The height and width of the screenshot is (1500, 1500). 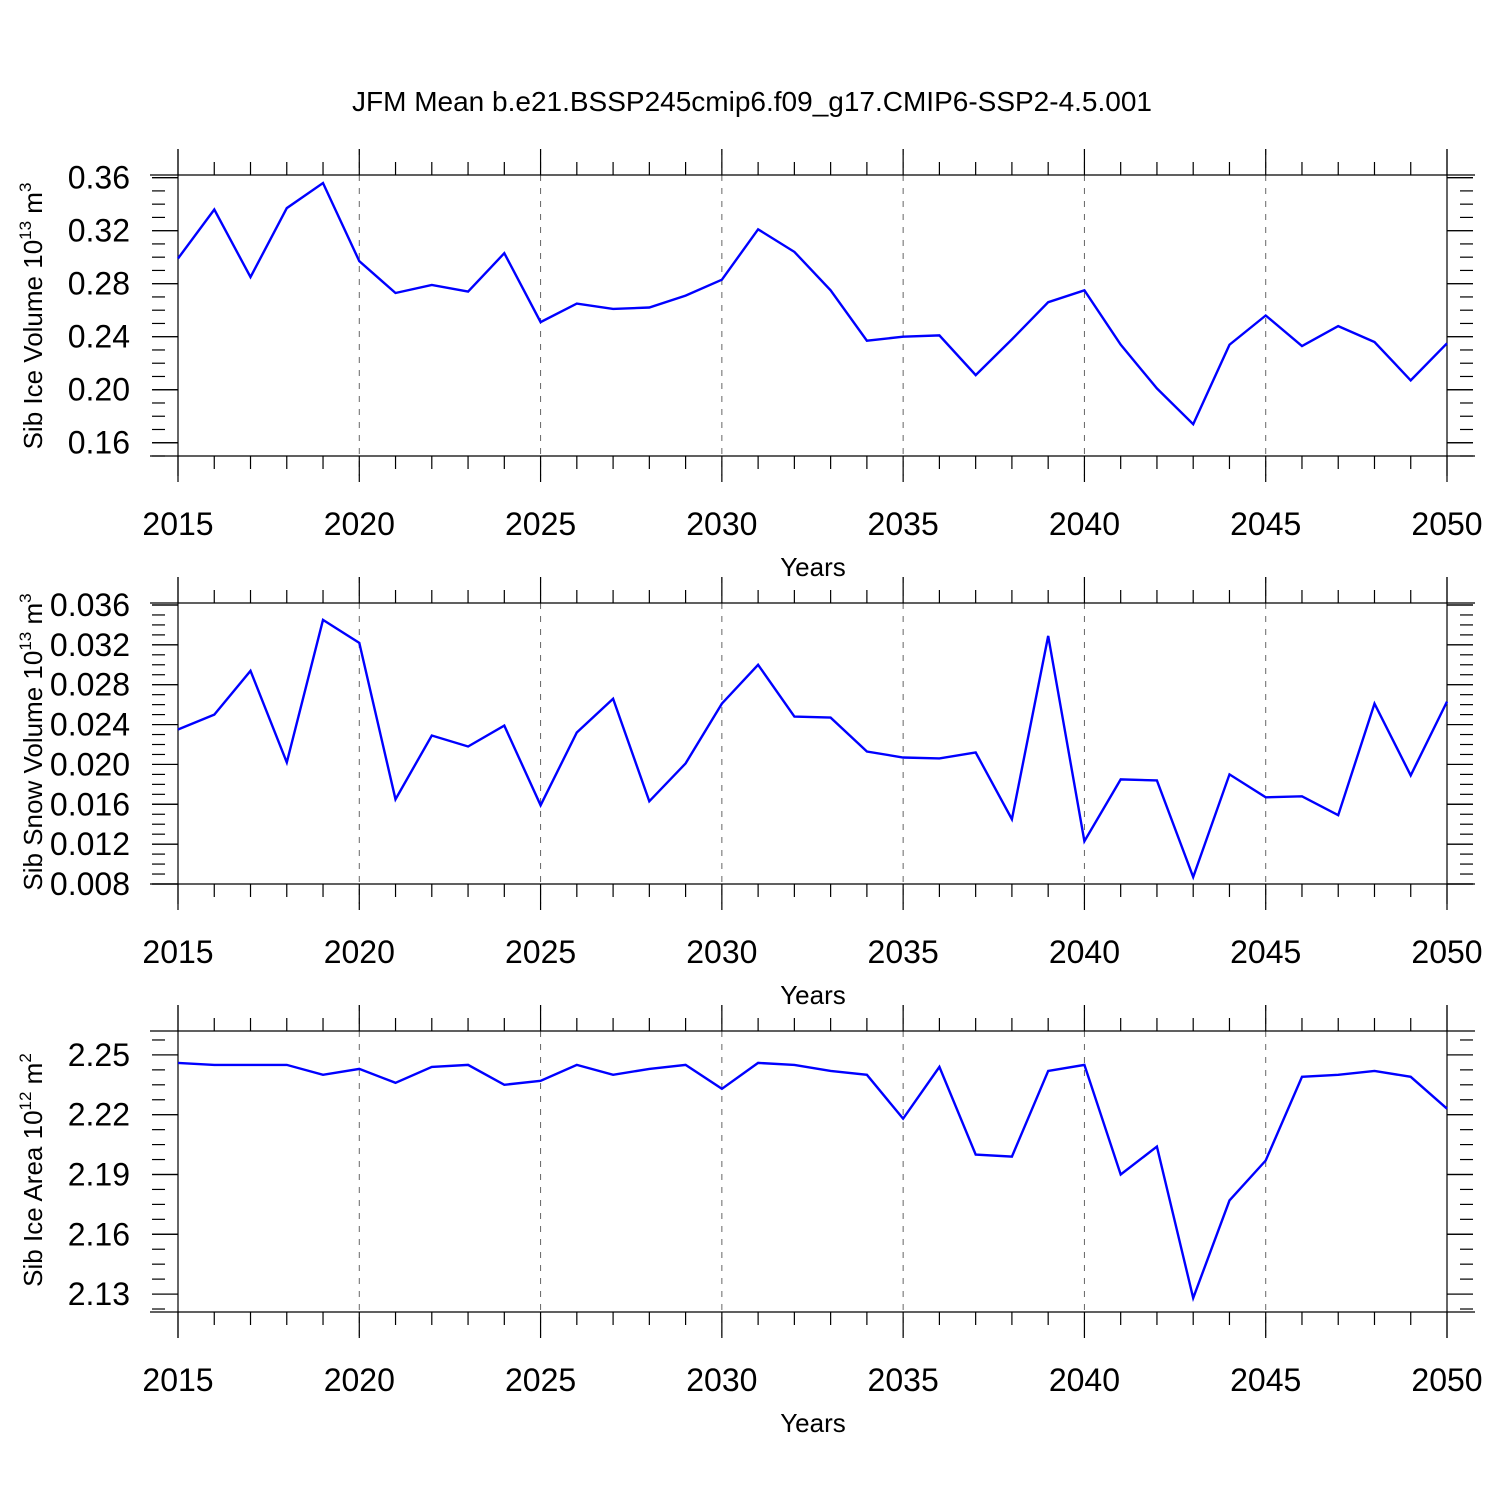 What do you see at coordinates (99, 1234) in the screenshot?
I see `y-tick-label: 2.16` at bounding box center [99, 1234].